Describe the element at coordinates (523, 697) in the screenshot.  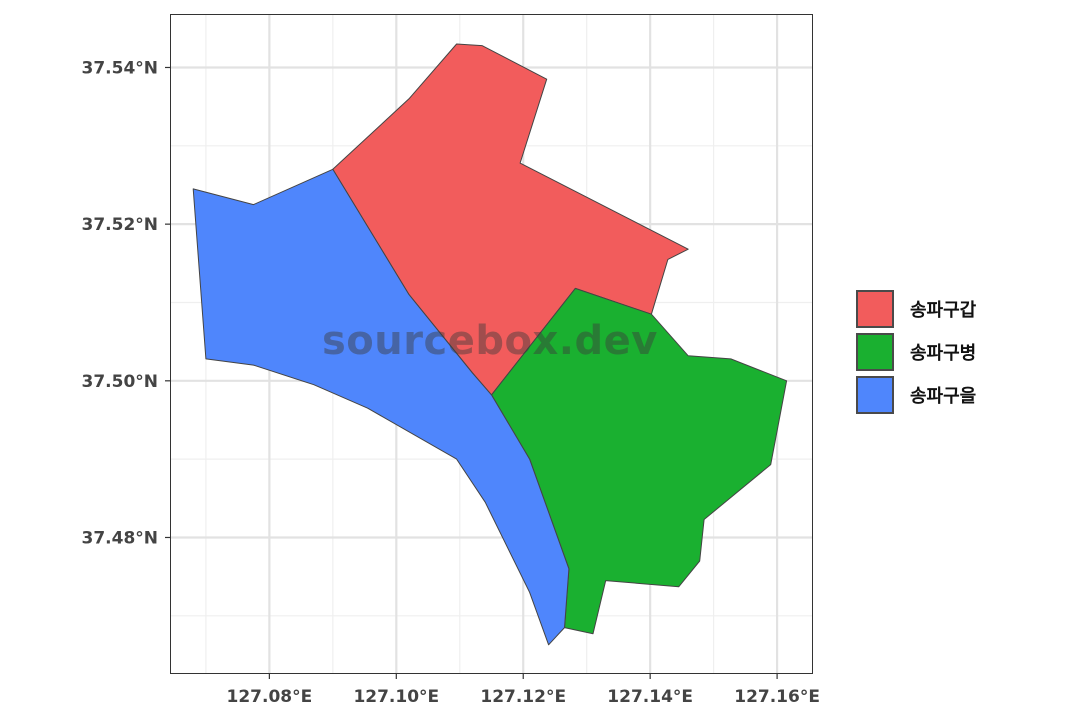
I see `x-tick-label: 127.12°E` at that location.